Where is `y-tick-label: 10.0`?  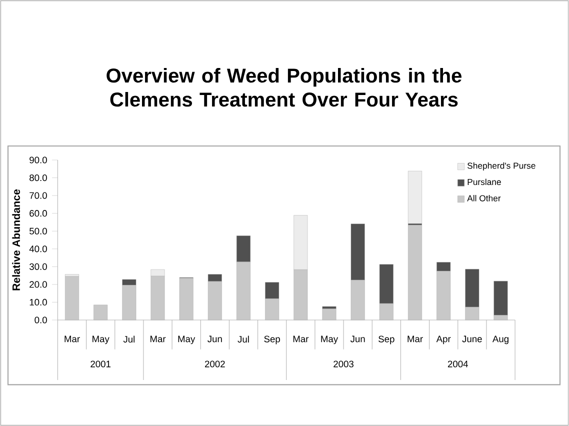 y-tick-label: 10.0 is located at coordinates (38, 302).